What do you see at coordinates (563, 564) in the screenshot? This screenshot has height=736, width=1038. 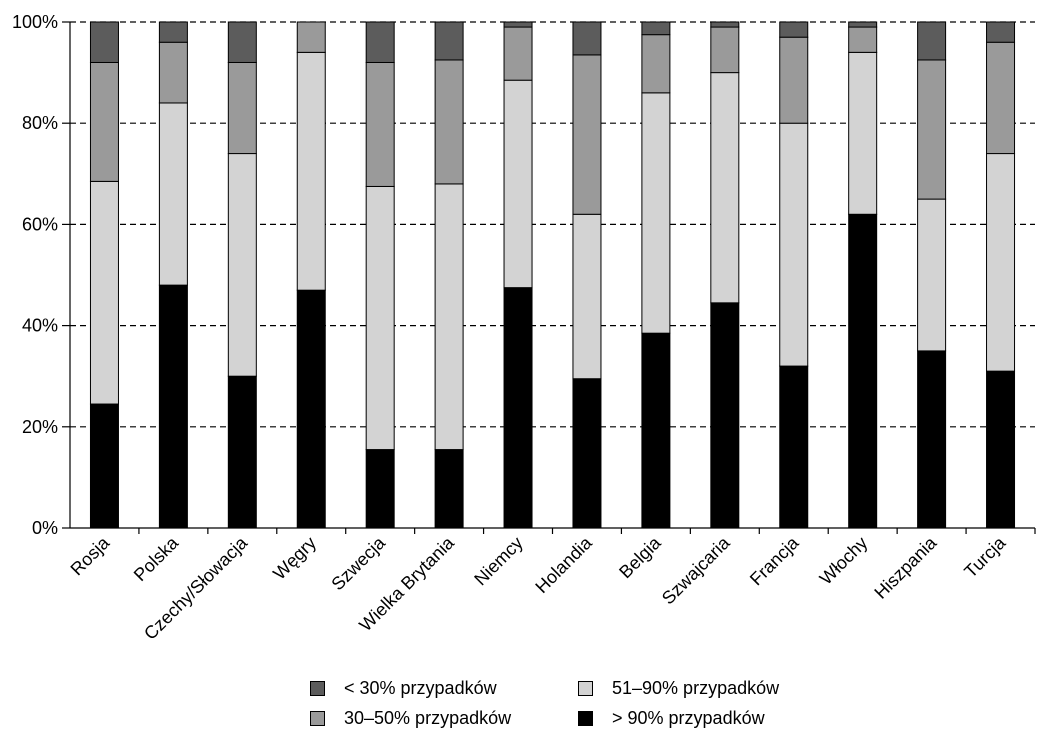 I see `x-tick-label: Holandia` at bounding box center [563, 564].